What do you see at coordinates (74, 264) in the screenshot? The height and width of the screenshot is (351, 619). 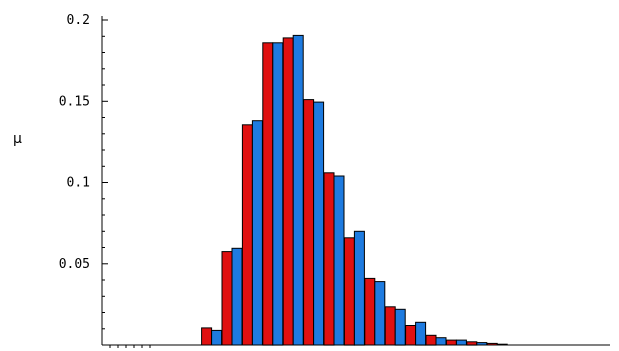 I see `y-tick-label: 0.05` at bounding box center [74, 264].